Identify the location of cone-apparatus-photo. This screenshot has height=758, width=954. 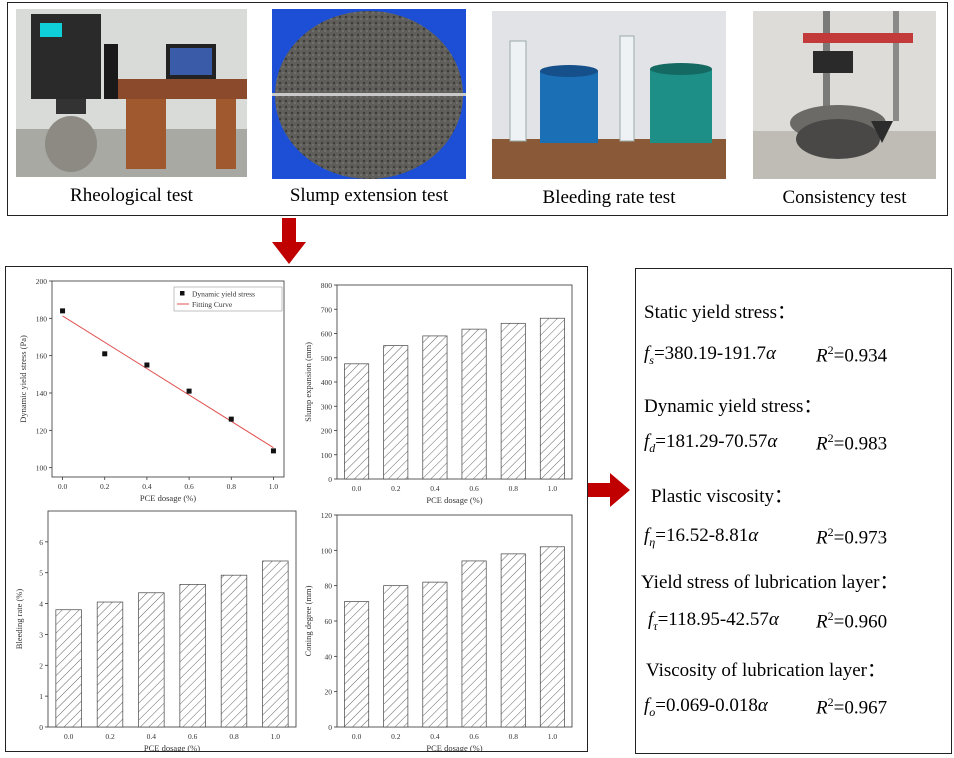
(844, 95).